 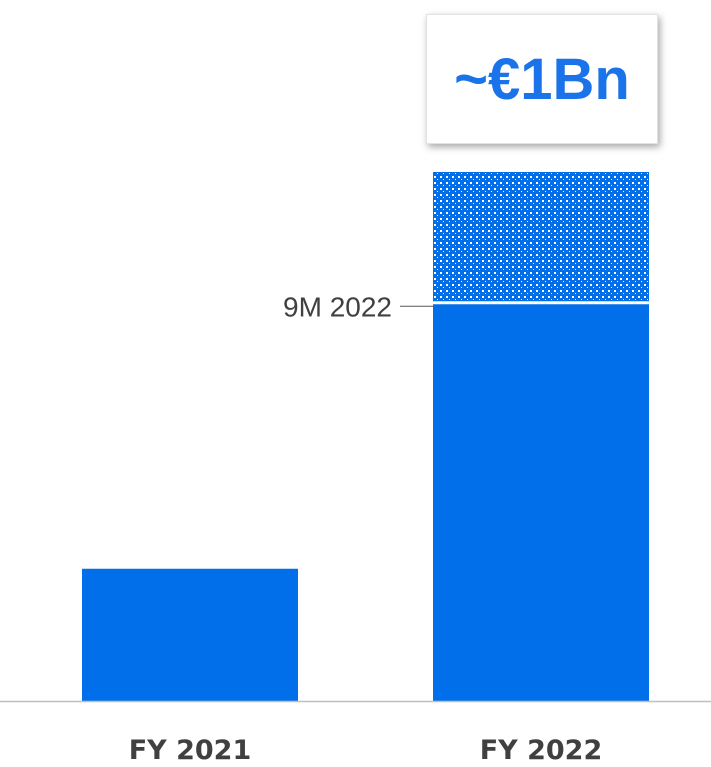 What do you see at coordinates (541, 750) in the screenshot?
I see `x-tick-label: FY 2022` at bounding box center [541, 750].